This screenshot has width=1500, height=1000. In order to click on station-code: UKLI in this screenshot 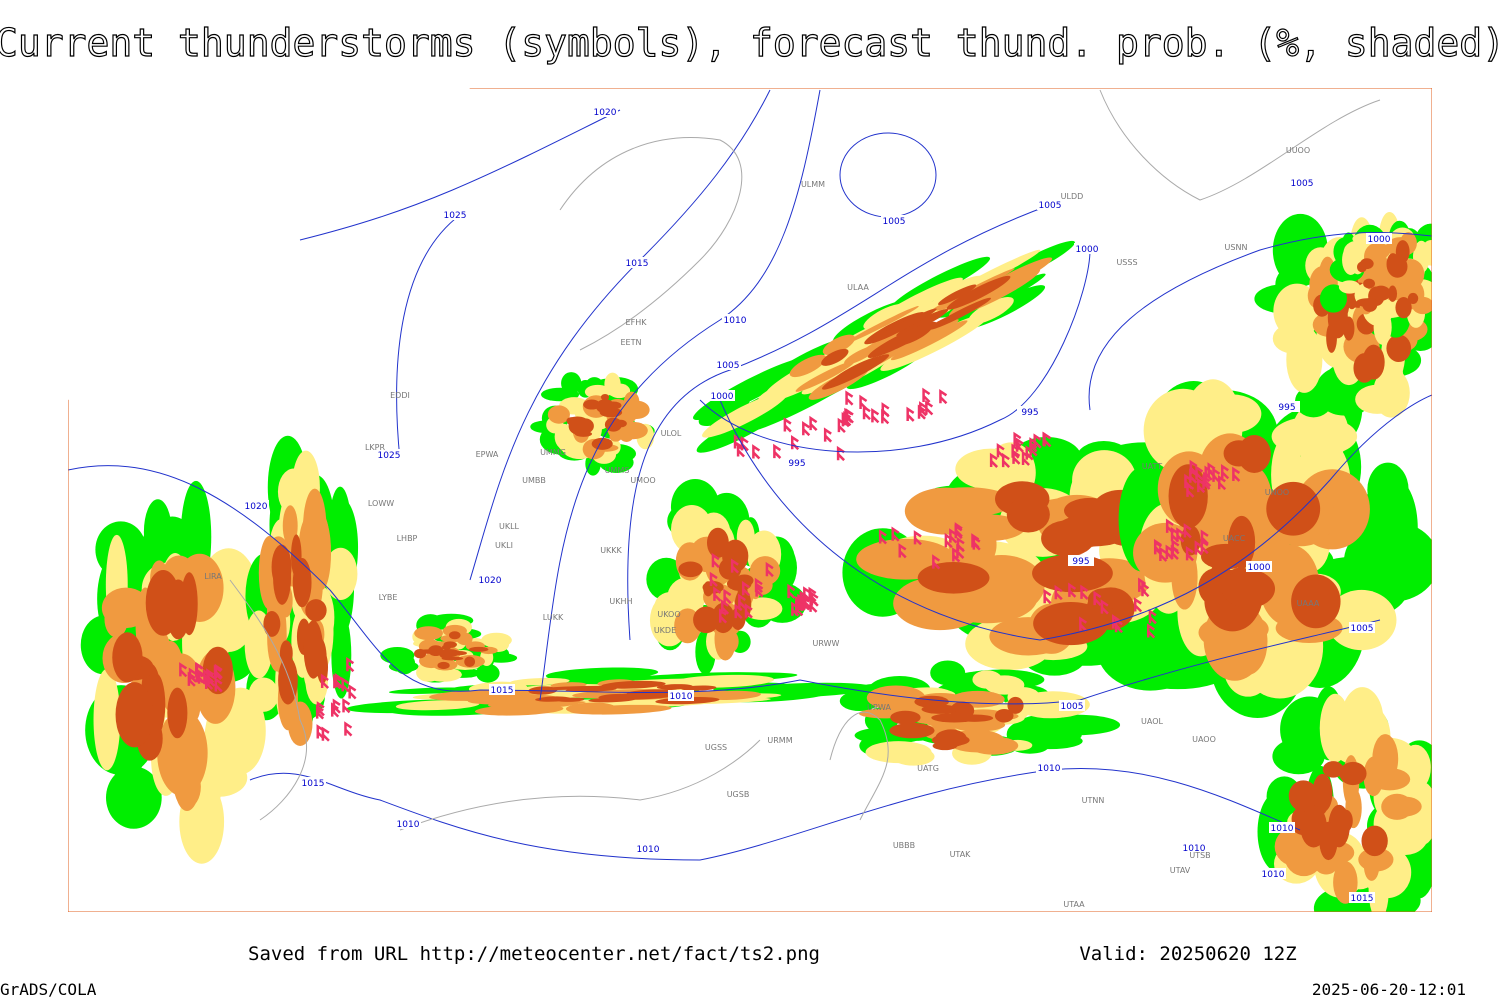, I will do `click(504, 545)`.